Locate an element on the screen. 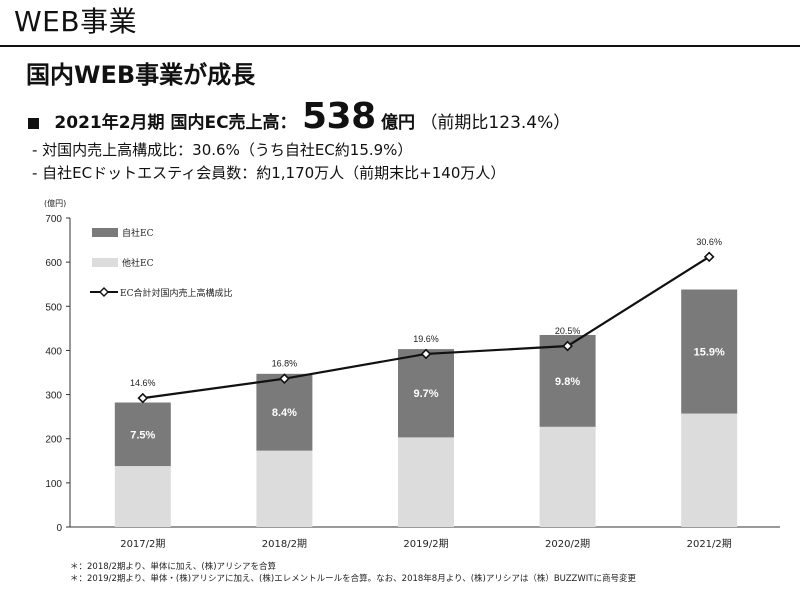 Image resolution: width=800 pixels, height=591 pixels. ratio-label: 30.6% is located at coordinates (709, 242).